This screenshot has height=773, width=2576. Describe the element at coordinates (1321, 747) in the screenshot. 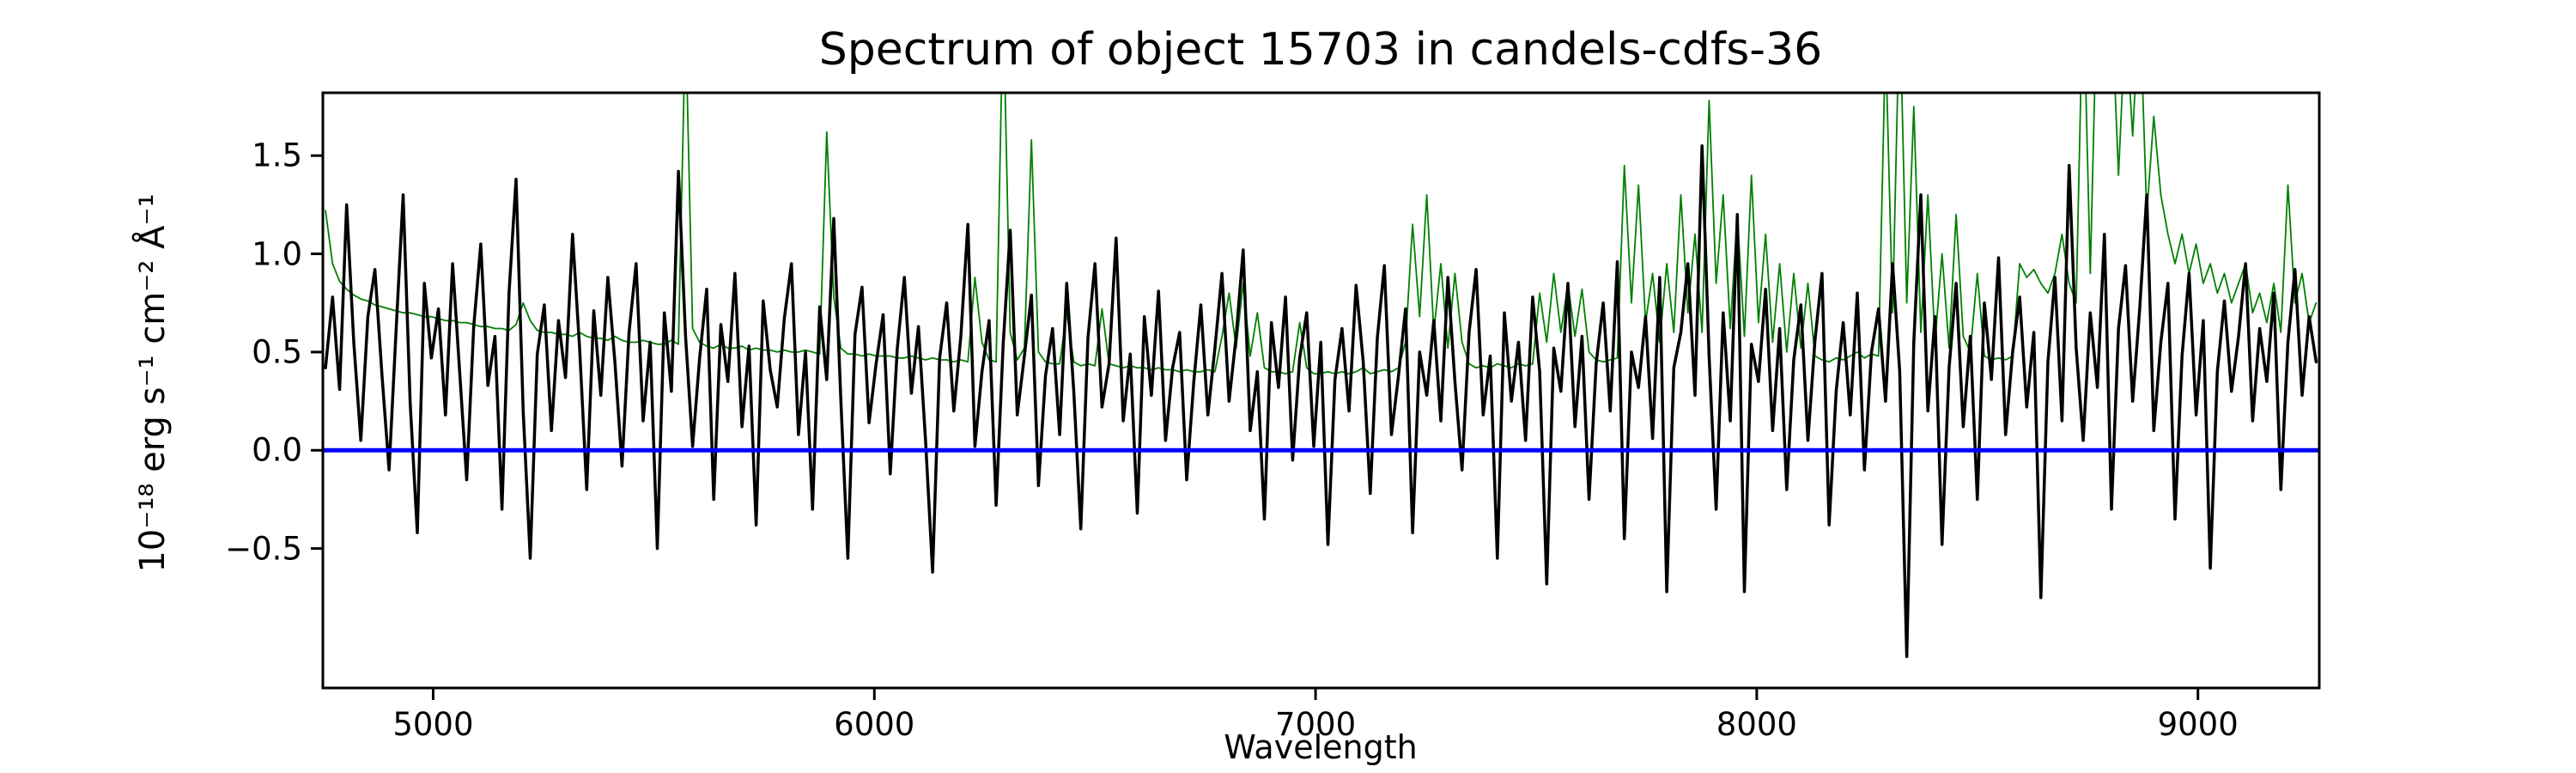

I see `x-axis-label: Wavelength` at that location.